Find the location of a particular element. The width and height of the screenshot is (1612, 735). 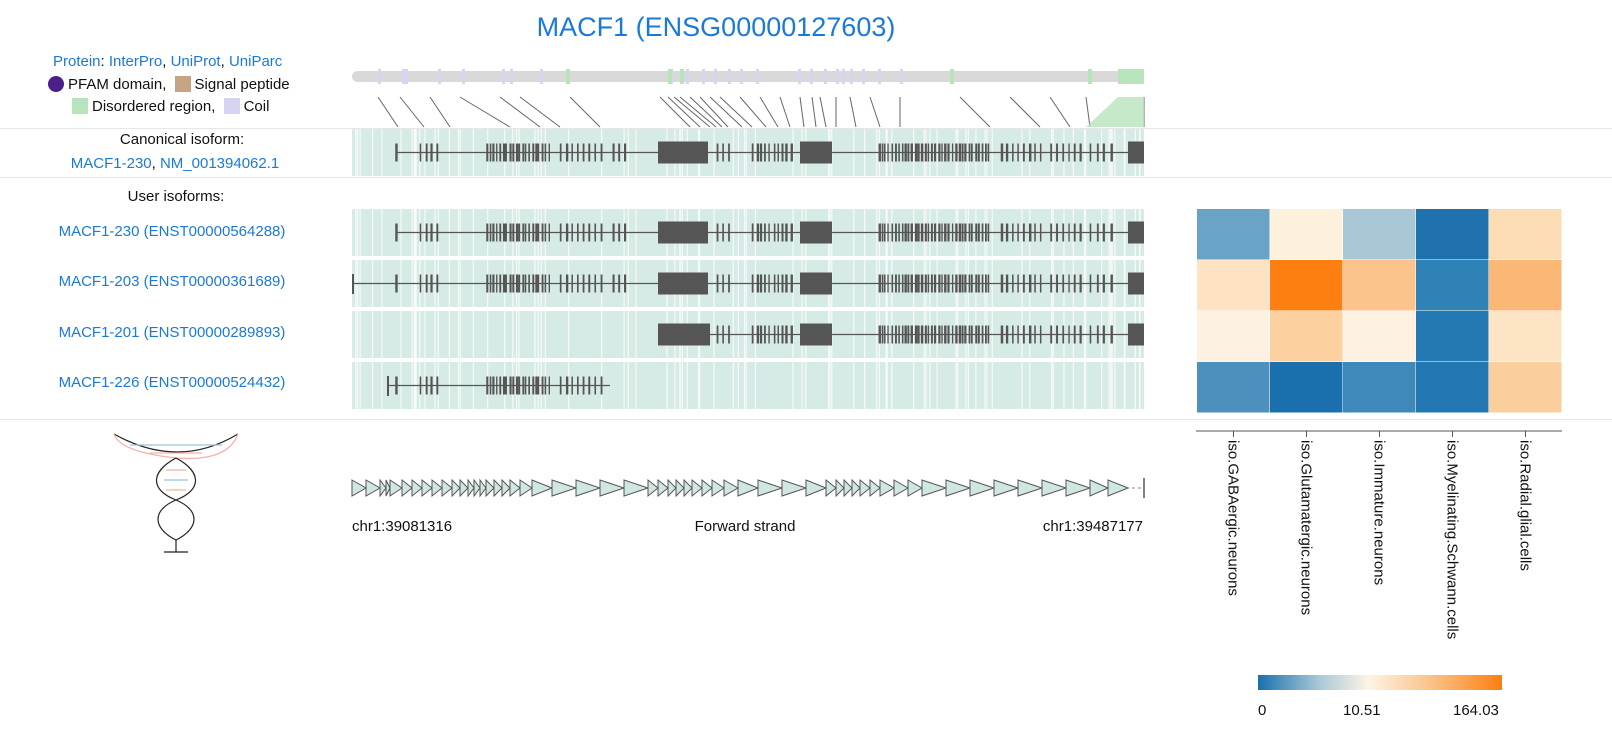

coil-feature is located at coordinates (741, 76).